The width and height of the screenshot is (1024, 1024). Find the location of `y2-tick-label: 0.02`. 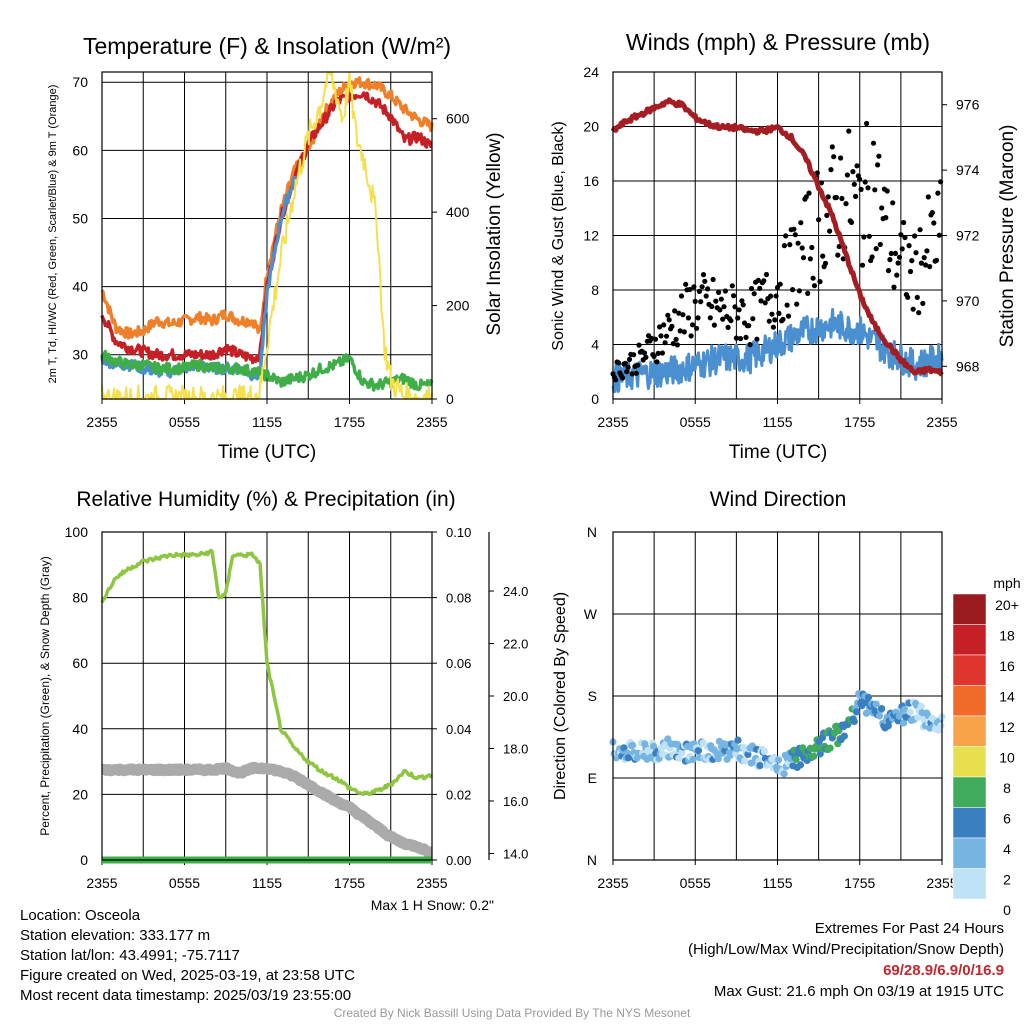

y2-tick-label: 0.02 is located at coordinates (458, 794).